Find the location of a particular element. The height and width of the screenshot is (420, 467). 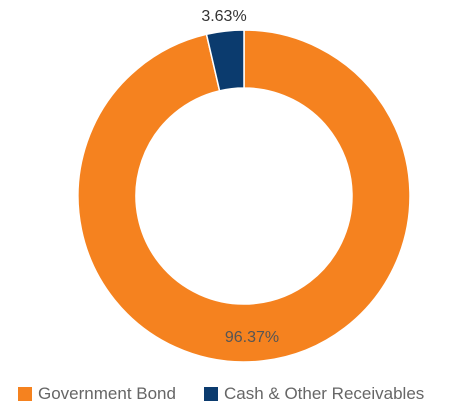

legend: Government Bond Cash & Other Receivables is located at coordinates (221, 394).